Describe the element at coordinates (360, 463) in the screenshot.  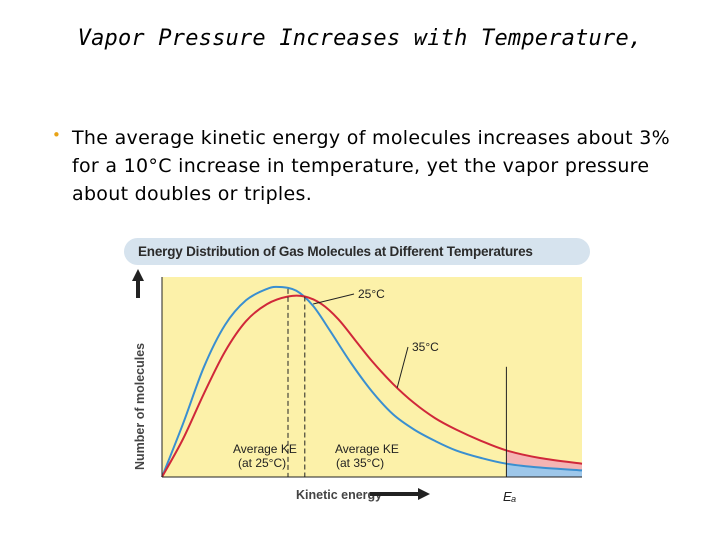
I see `avg-ke-35c-label-line2: (at 35°C)` at that location.